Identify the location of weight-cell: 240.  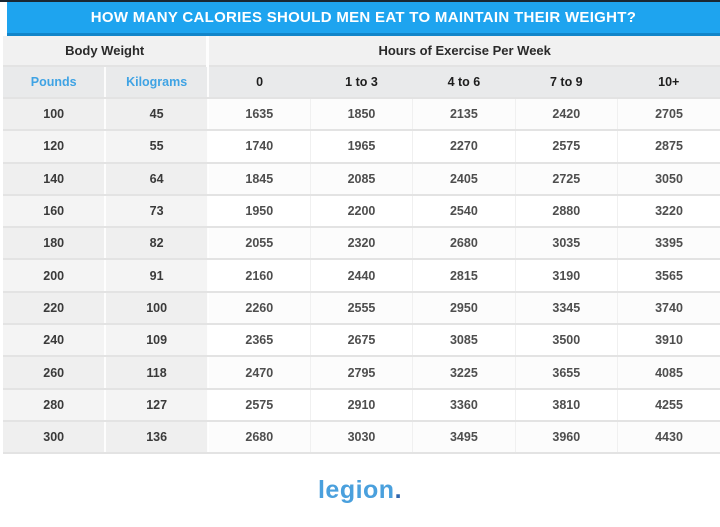
(55, 341).